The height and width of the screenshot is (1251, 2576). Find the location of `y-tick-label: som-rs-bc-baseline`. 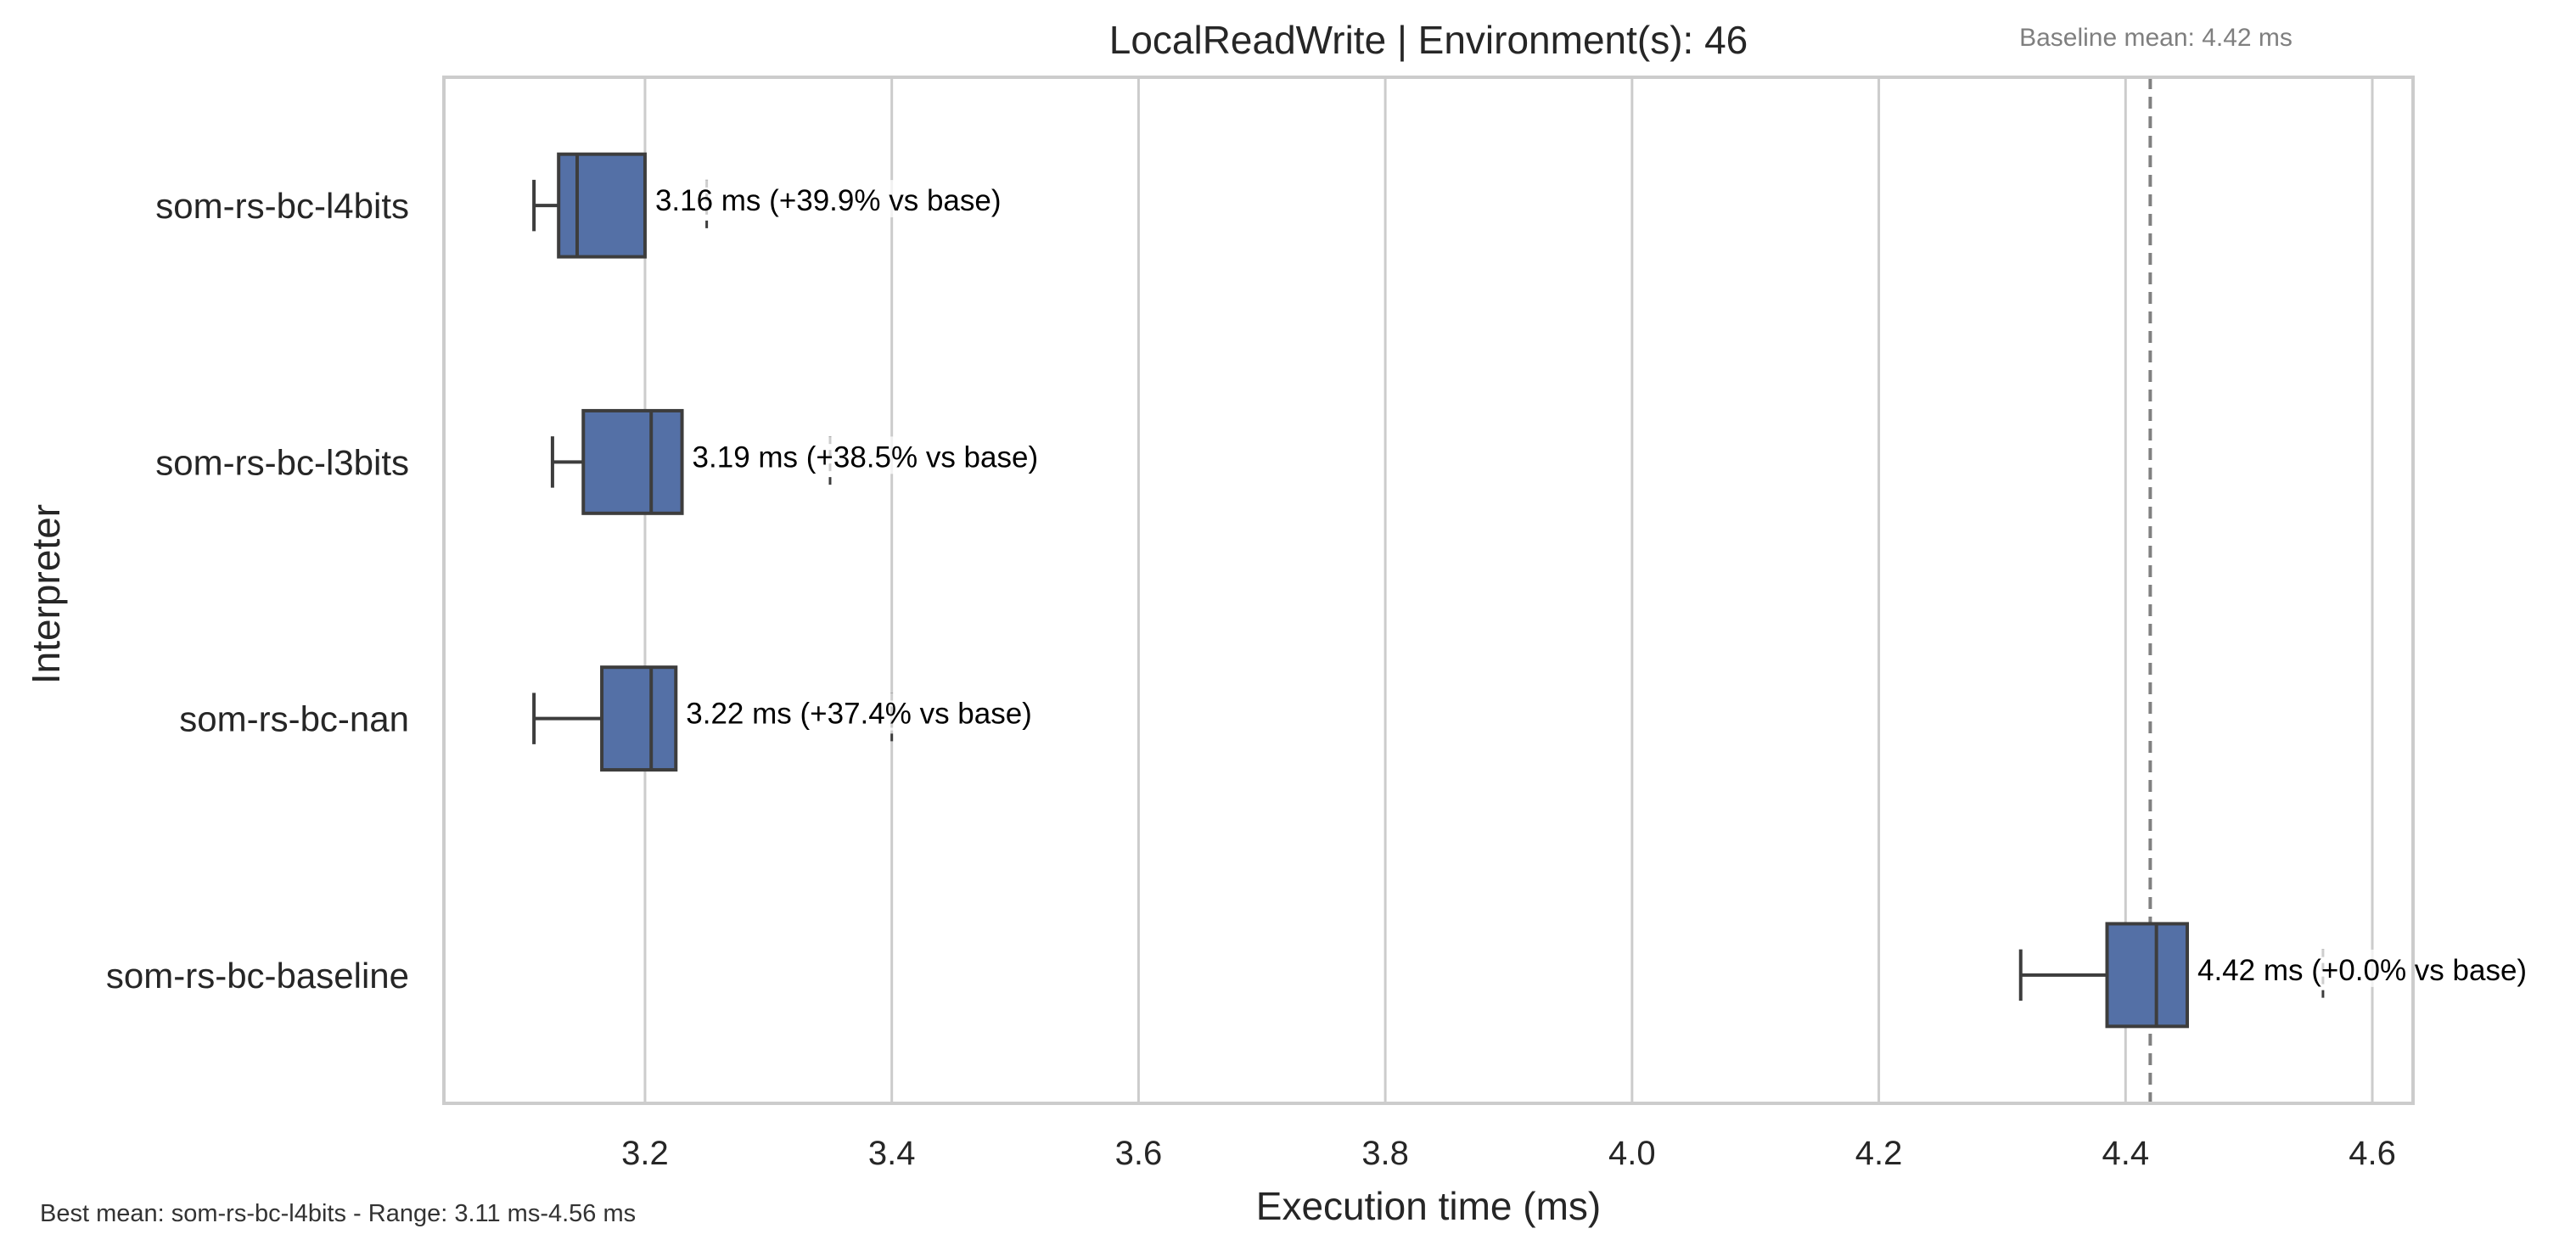

y-tick-label: som-rs-bc-baseline is located at coordinates (257, 976).